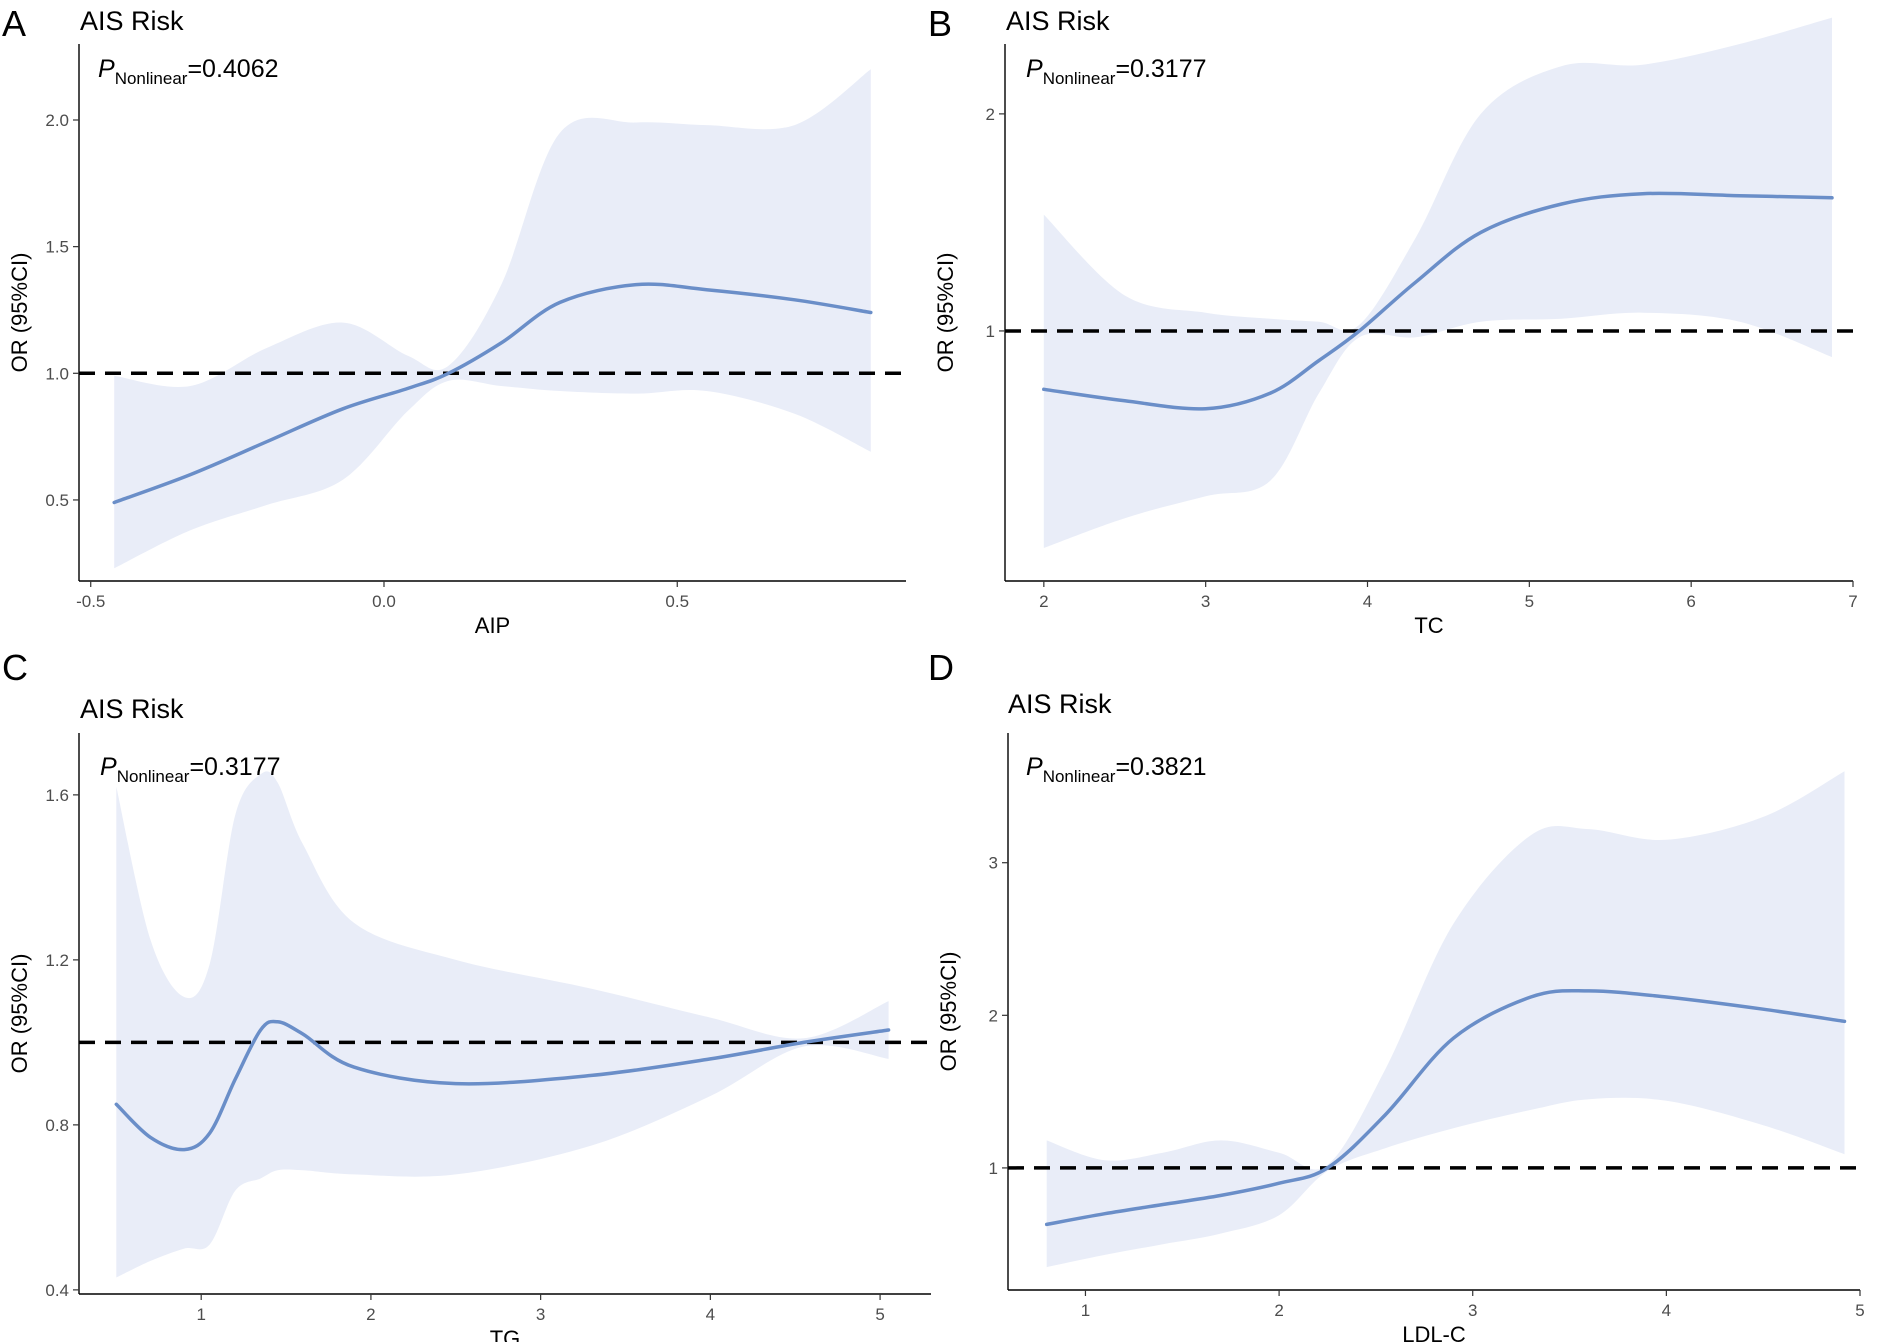  What do you see at coordinates (384, 601) in the screenshot?
I see `x-tick-label: 0.0` at bounding box center [384, 601].